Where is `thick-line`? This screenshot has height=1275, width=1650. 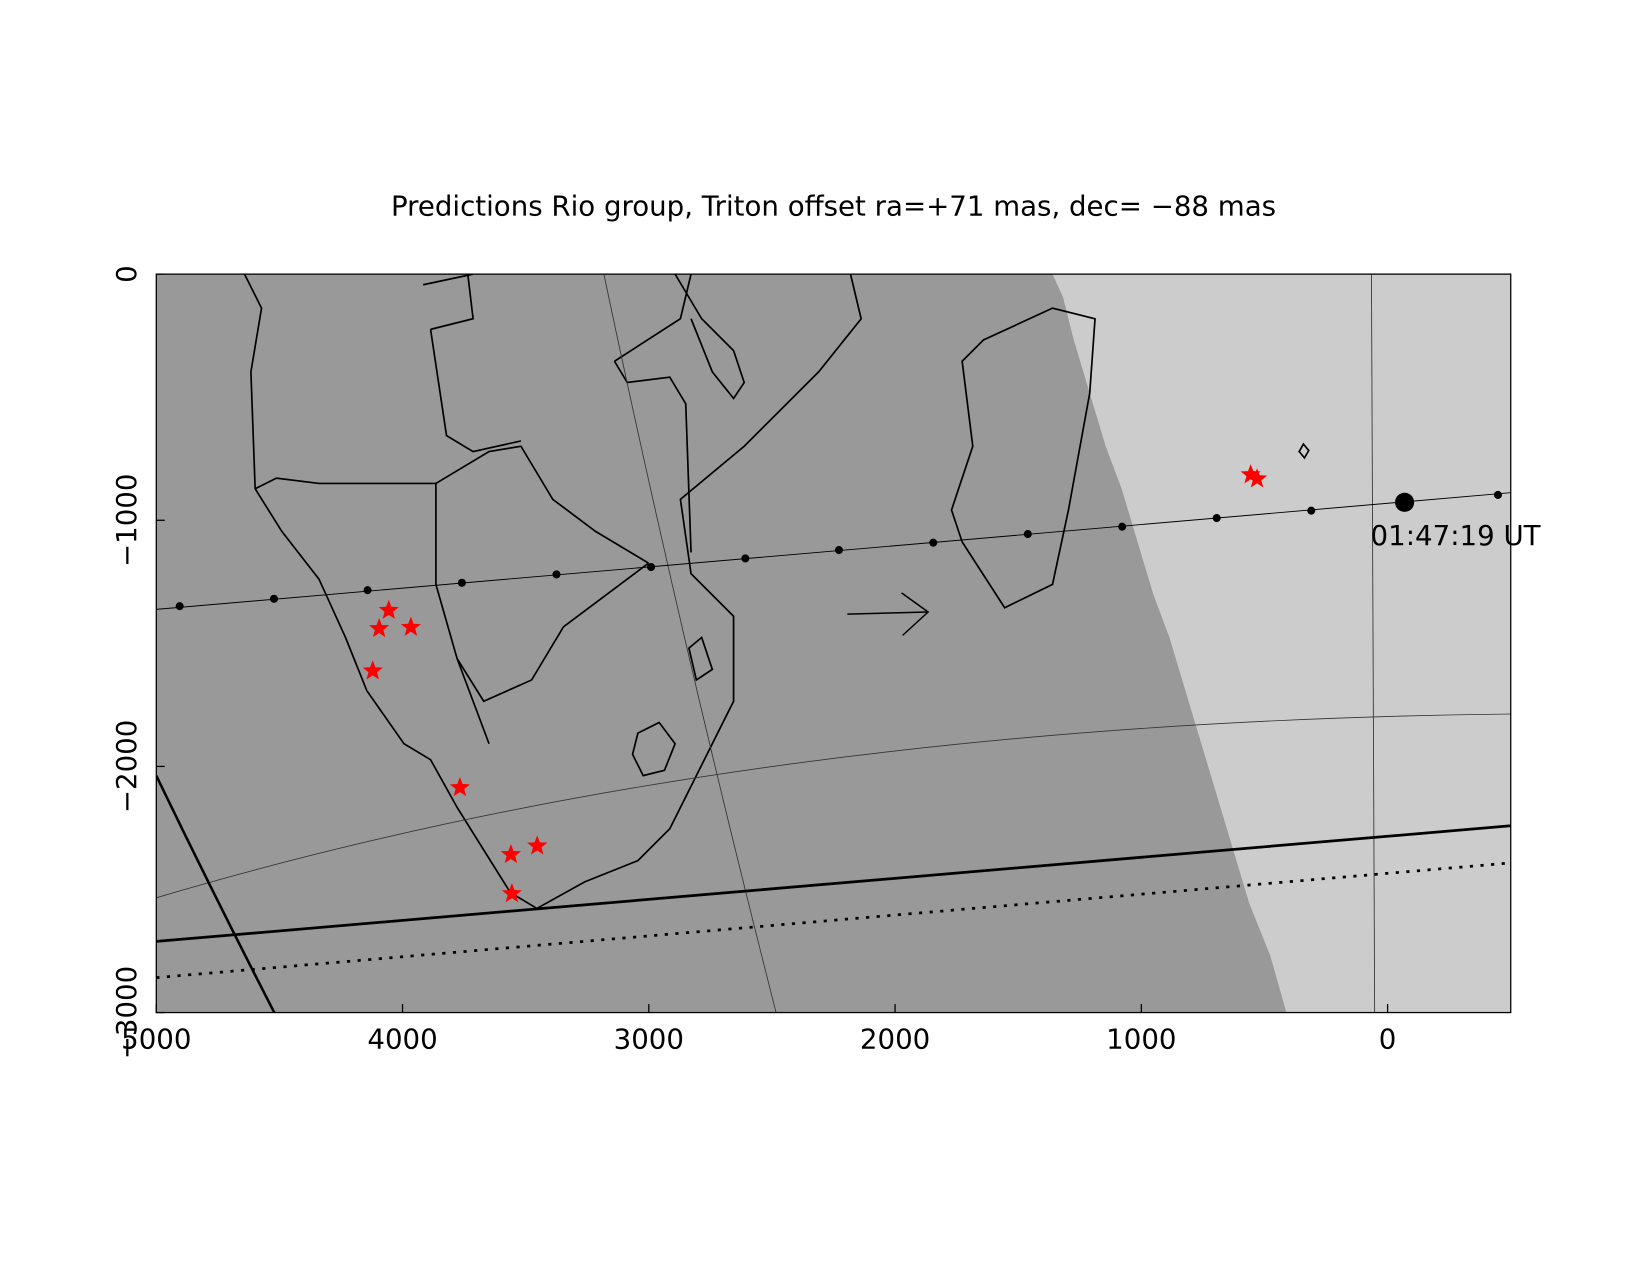 thick-line is located at coordinates (833, 883).